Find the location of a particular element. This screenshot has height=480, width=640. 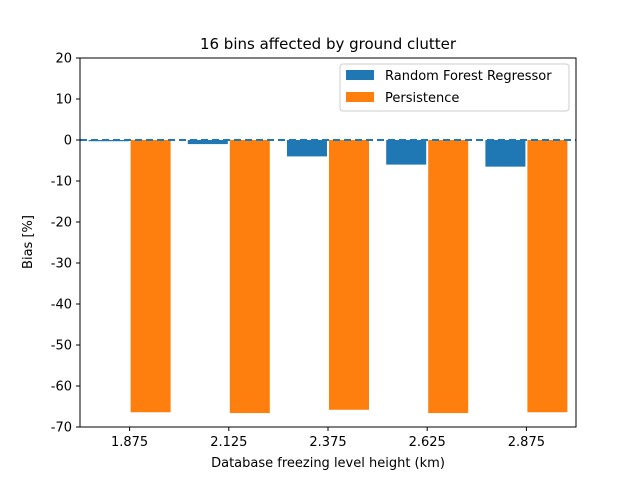

x-tick-label: 2.375 is located at coordinates (327, 442).